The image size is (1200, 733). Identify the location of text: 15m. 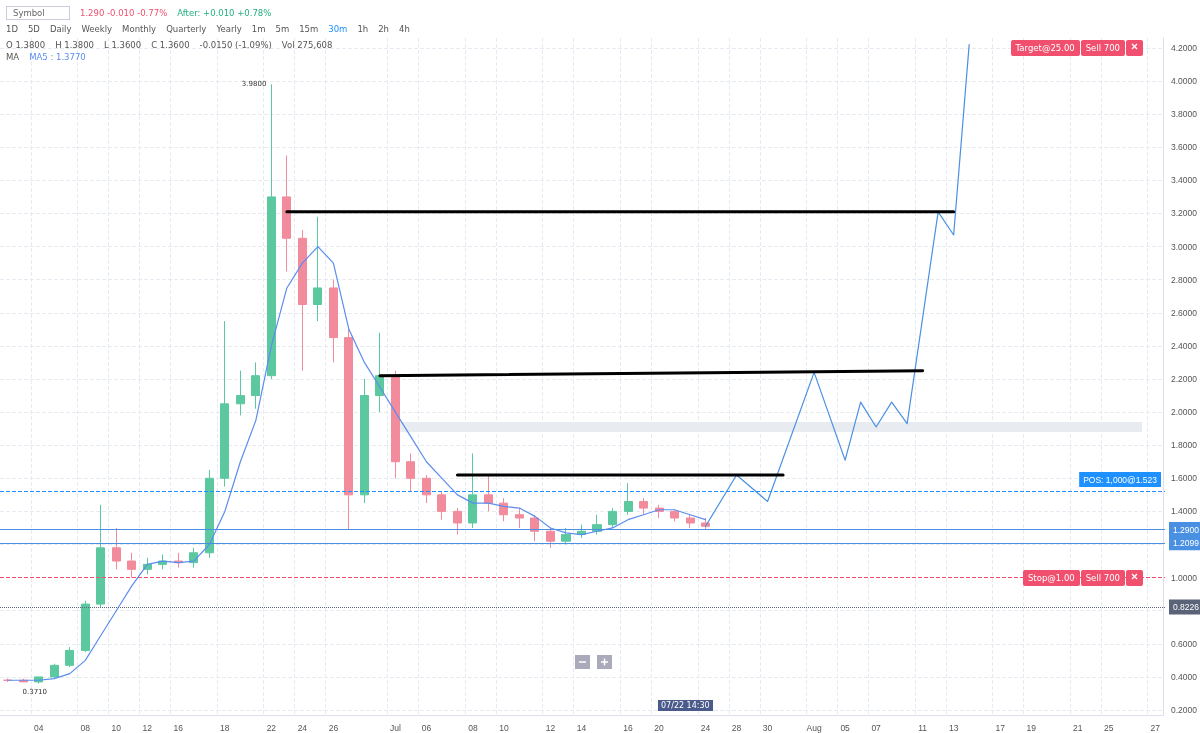
(309, 29).